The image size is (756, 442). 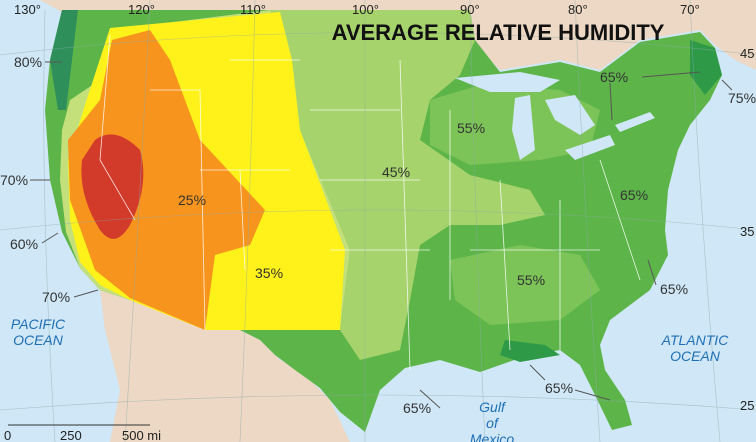 What do you see at coordinates (253, 9) in the screenshot?
I see `longitude-label: 110°` at bounding box center [253, 9].